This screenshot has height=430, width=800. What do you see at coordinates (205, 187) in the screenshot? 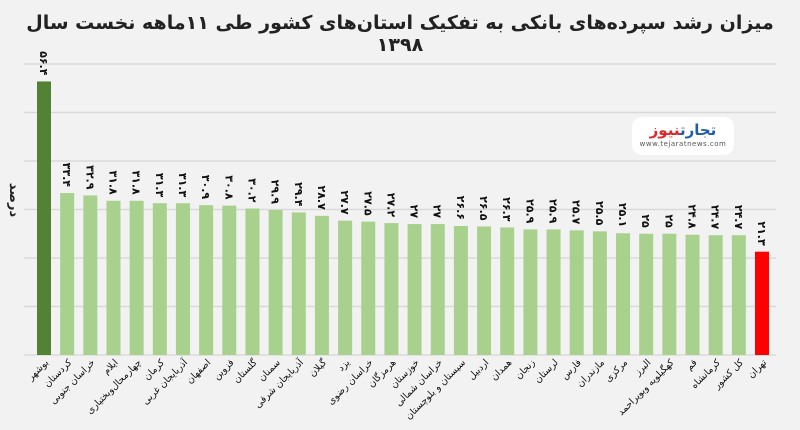
I see `data-label: ۳۰.۹` at bounding box center [205, 187].